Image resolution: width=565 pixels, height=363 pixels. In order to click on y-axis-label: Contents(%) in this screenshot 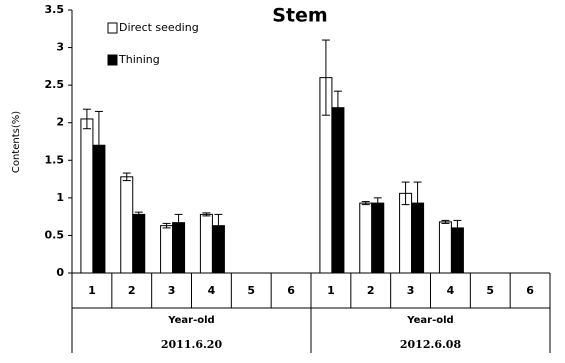, I will do `click(16, 142)`.